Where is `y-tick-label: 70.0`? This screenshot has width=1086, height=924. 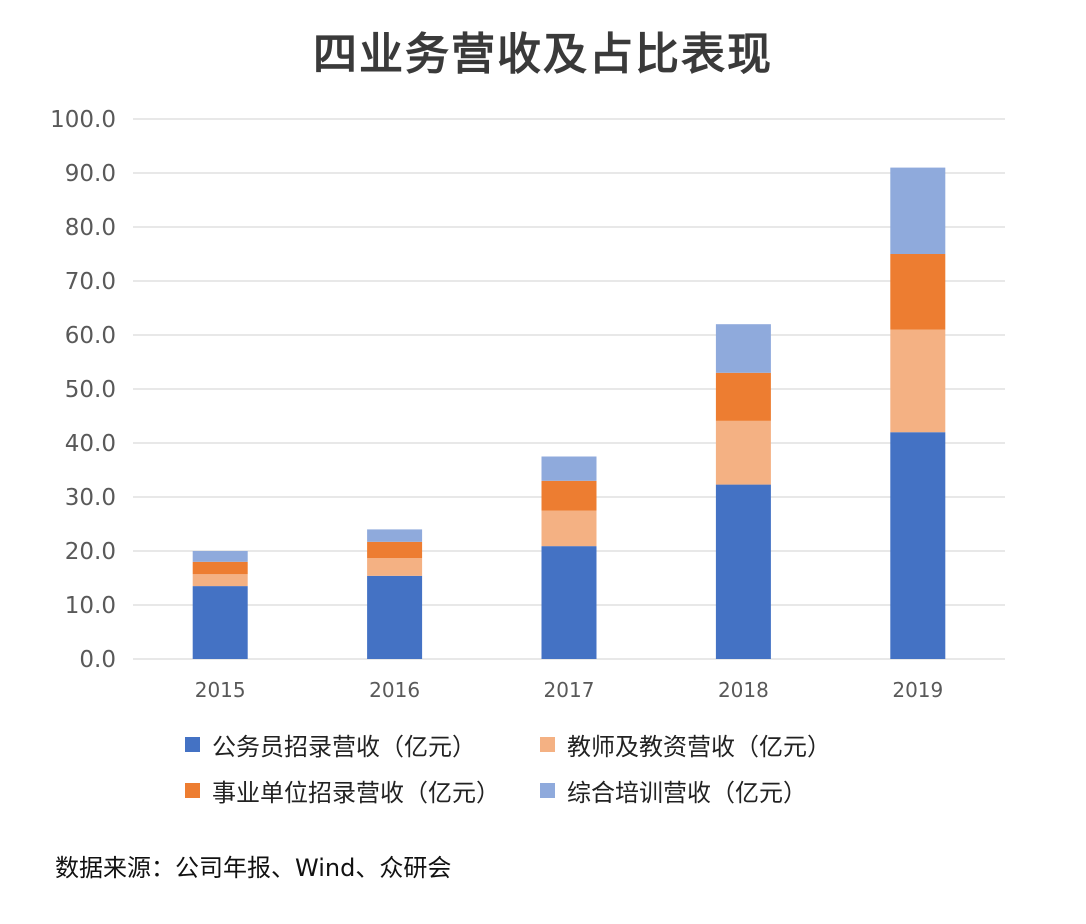 y-tick-label: 70.0 is located at coordinates (90, 282).